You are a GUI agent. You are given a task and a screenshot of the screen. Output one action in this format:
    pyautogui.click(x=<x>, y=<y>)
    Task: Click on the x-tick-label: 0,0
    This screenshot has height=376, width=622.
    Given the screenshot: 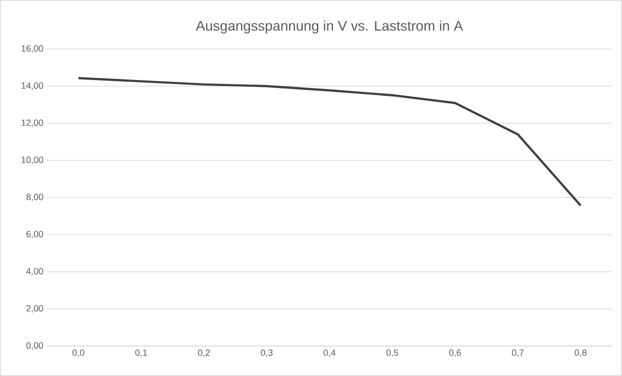 What is the action you would take?
    pyautogui.click(x=78, y=353)
    